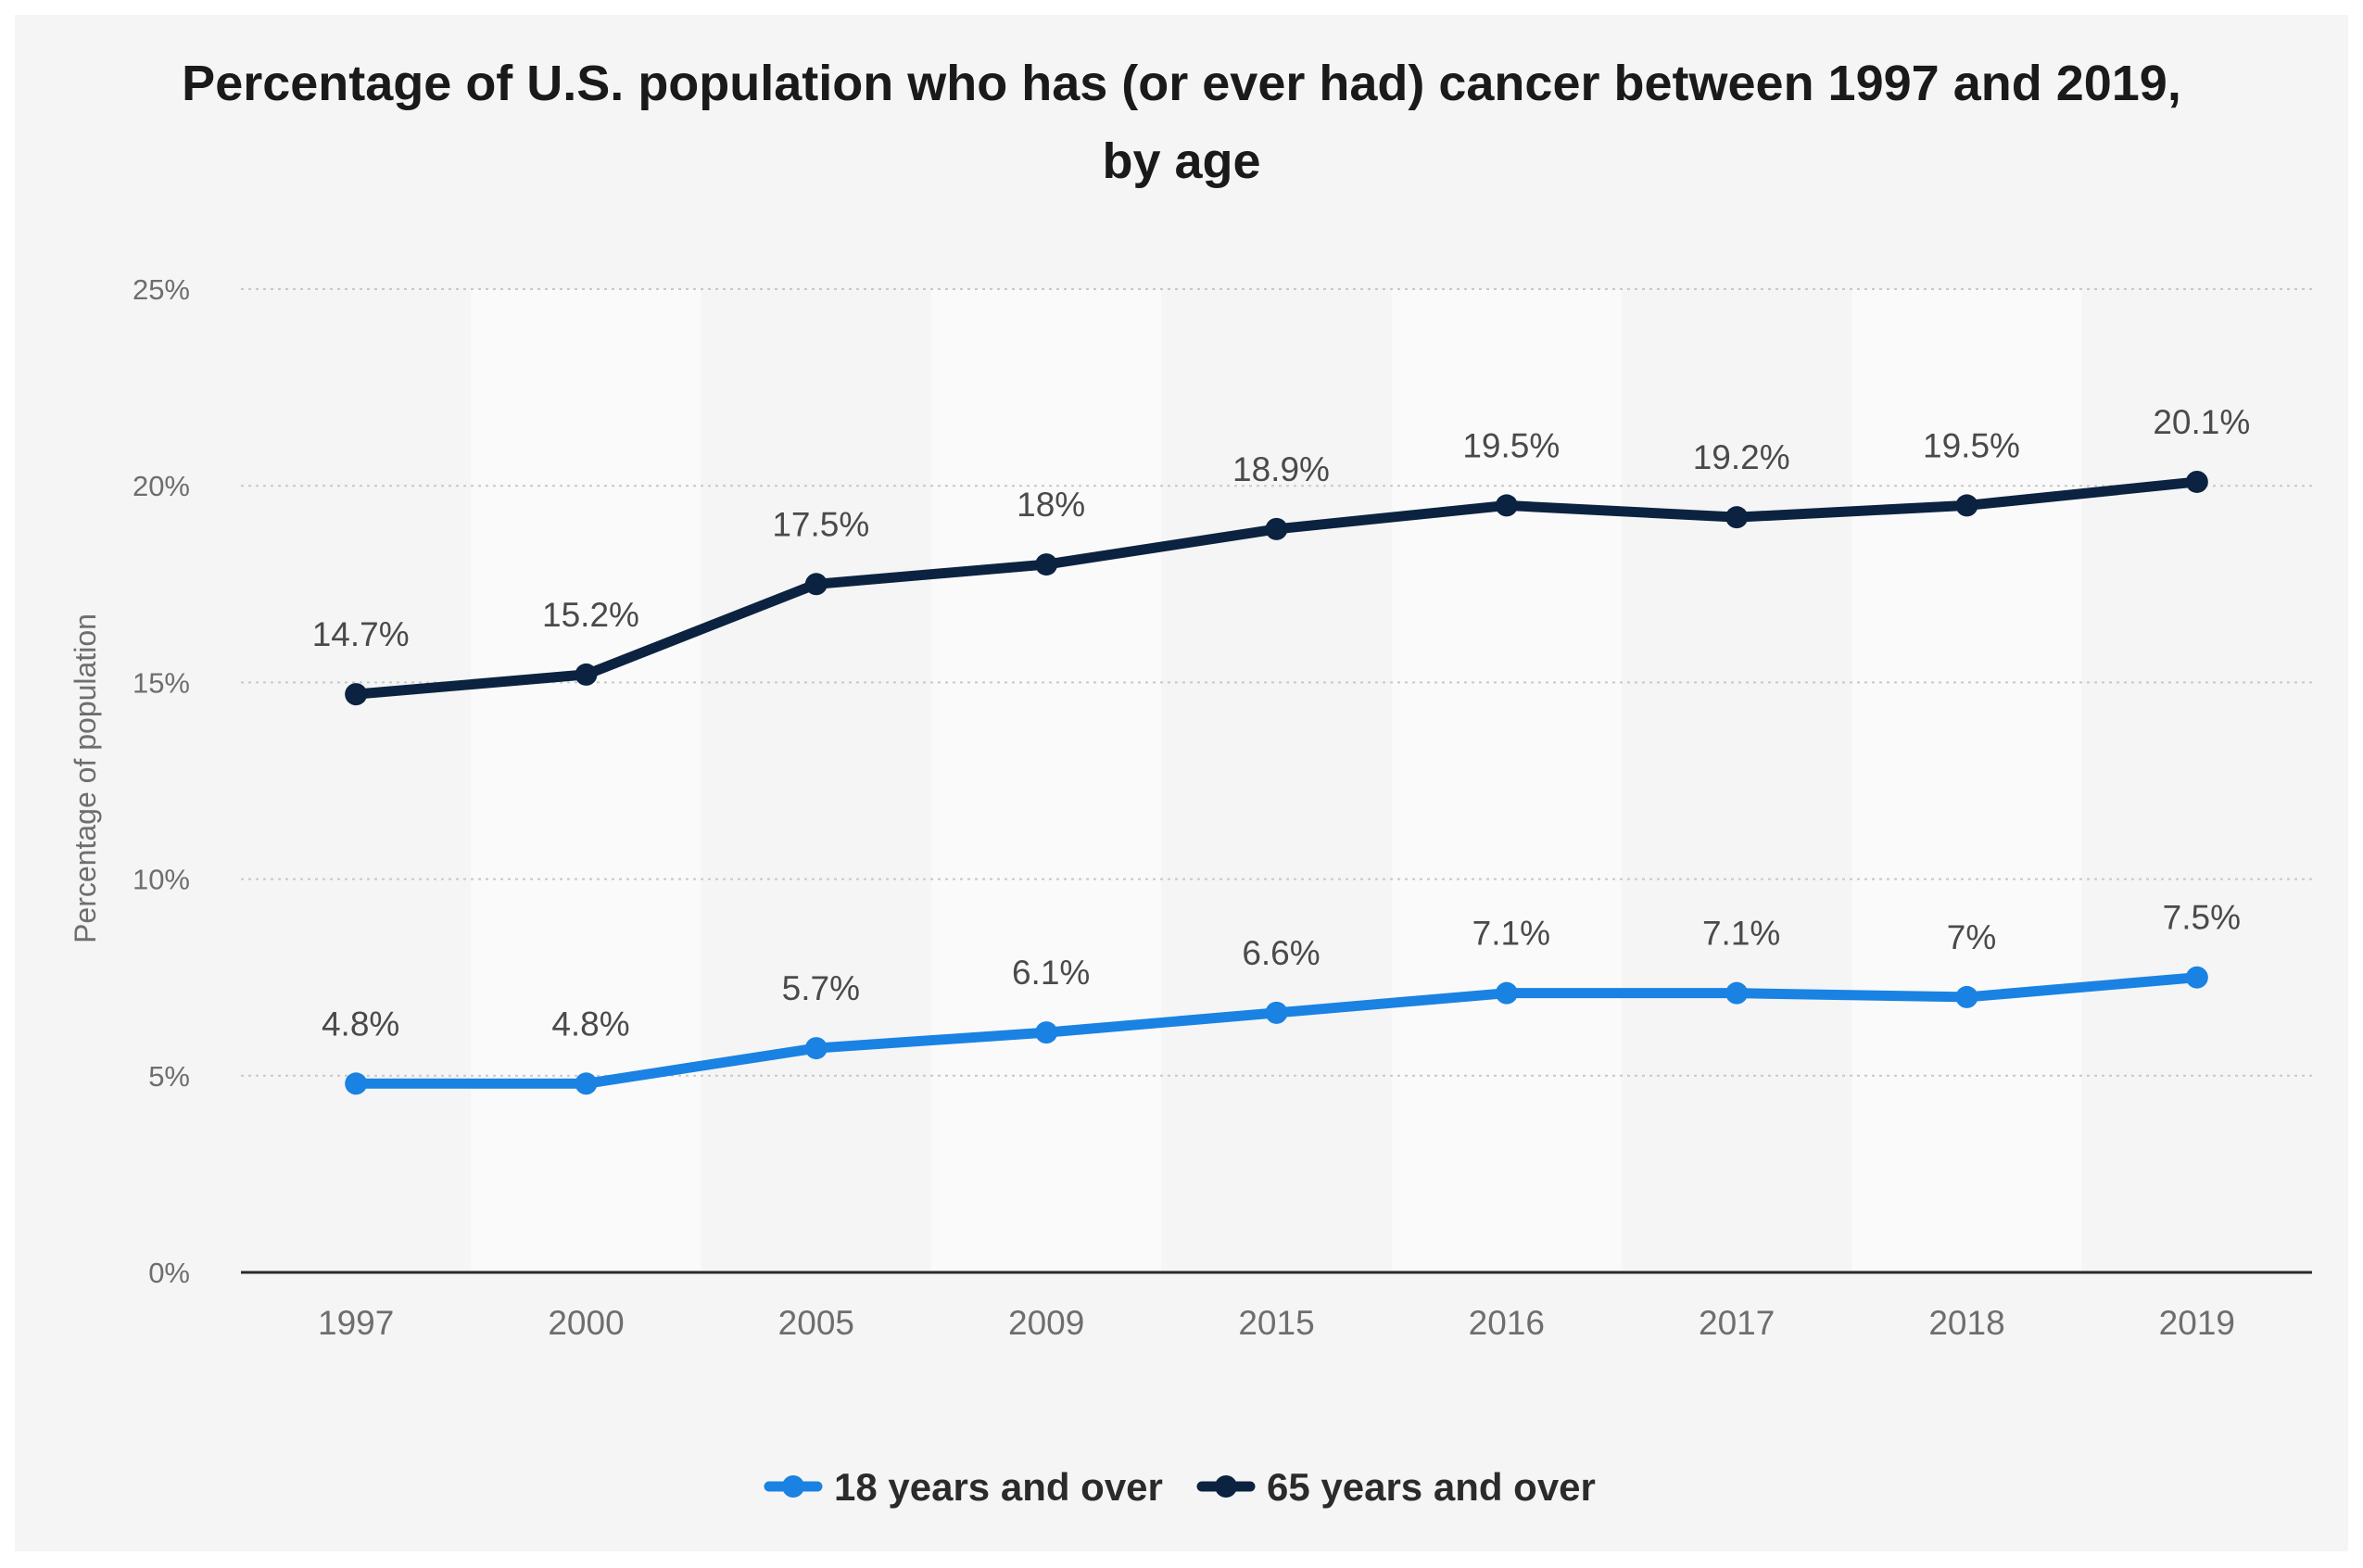  I want to click on legend-item-2: 65 years and over, so click(1396, 1487).